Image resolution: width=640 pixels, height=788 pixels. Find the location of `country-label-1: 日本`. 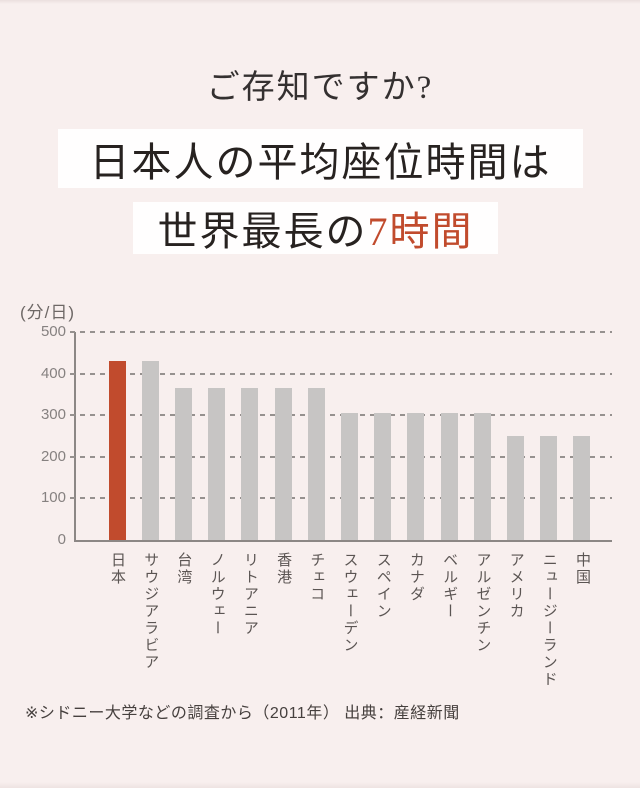

country-label-1: 日本 is located at coordinates (117, 569).